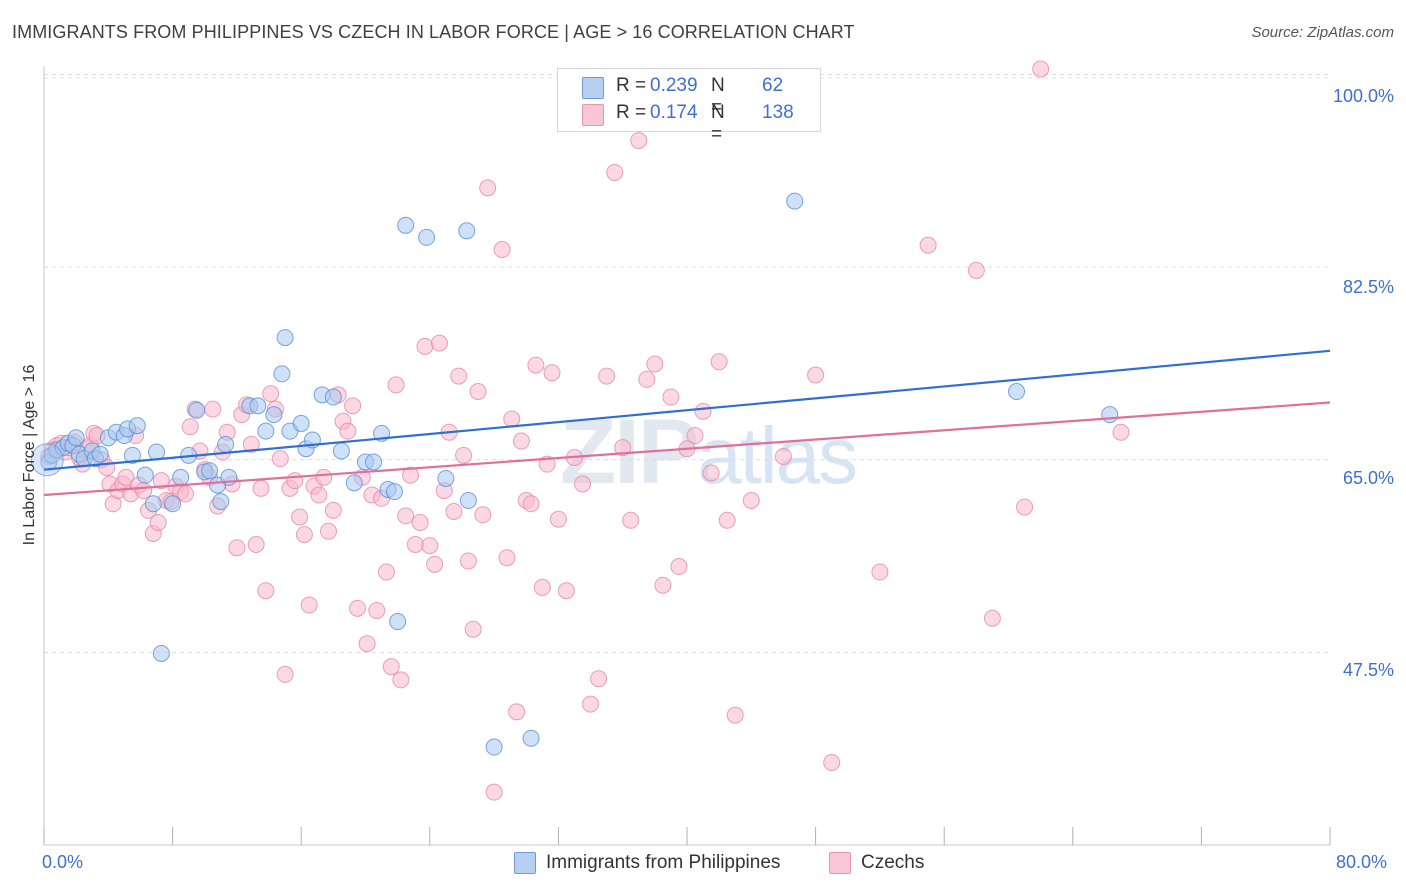  I want to click on legend-r-value: 0.174, so click(674, 112).